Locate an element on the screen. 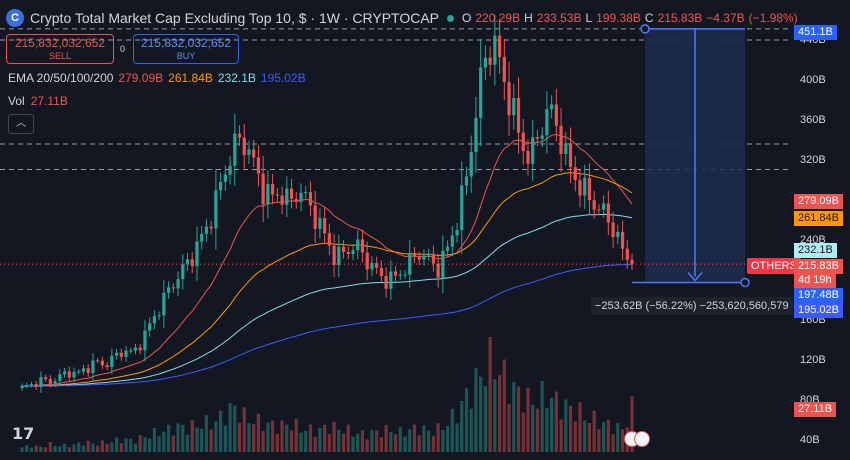 The height and width of the screenshot is (460, 850). ema-value: 279.09B is located at coordinates (141, 78).